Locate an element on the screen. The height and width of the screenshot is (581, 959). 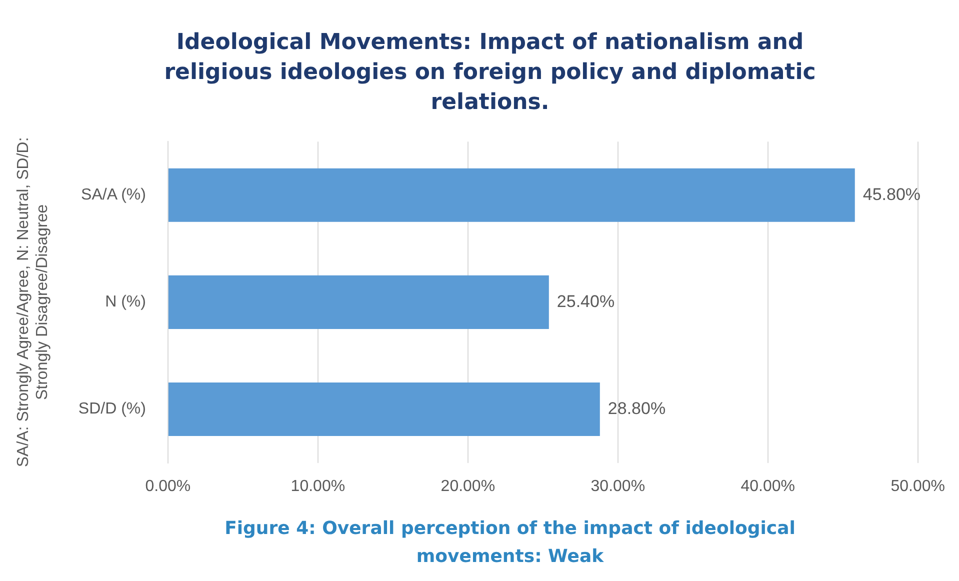
y-tick-label: N (%) is located at coordinates (125, 302).